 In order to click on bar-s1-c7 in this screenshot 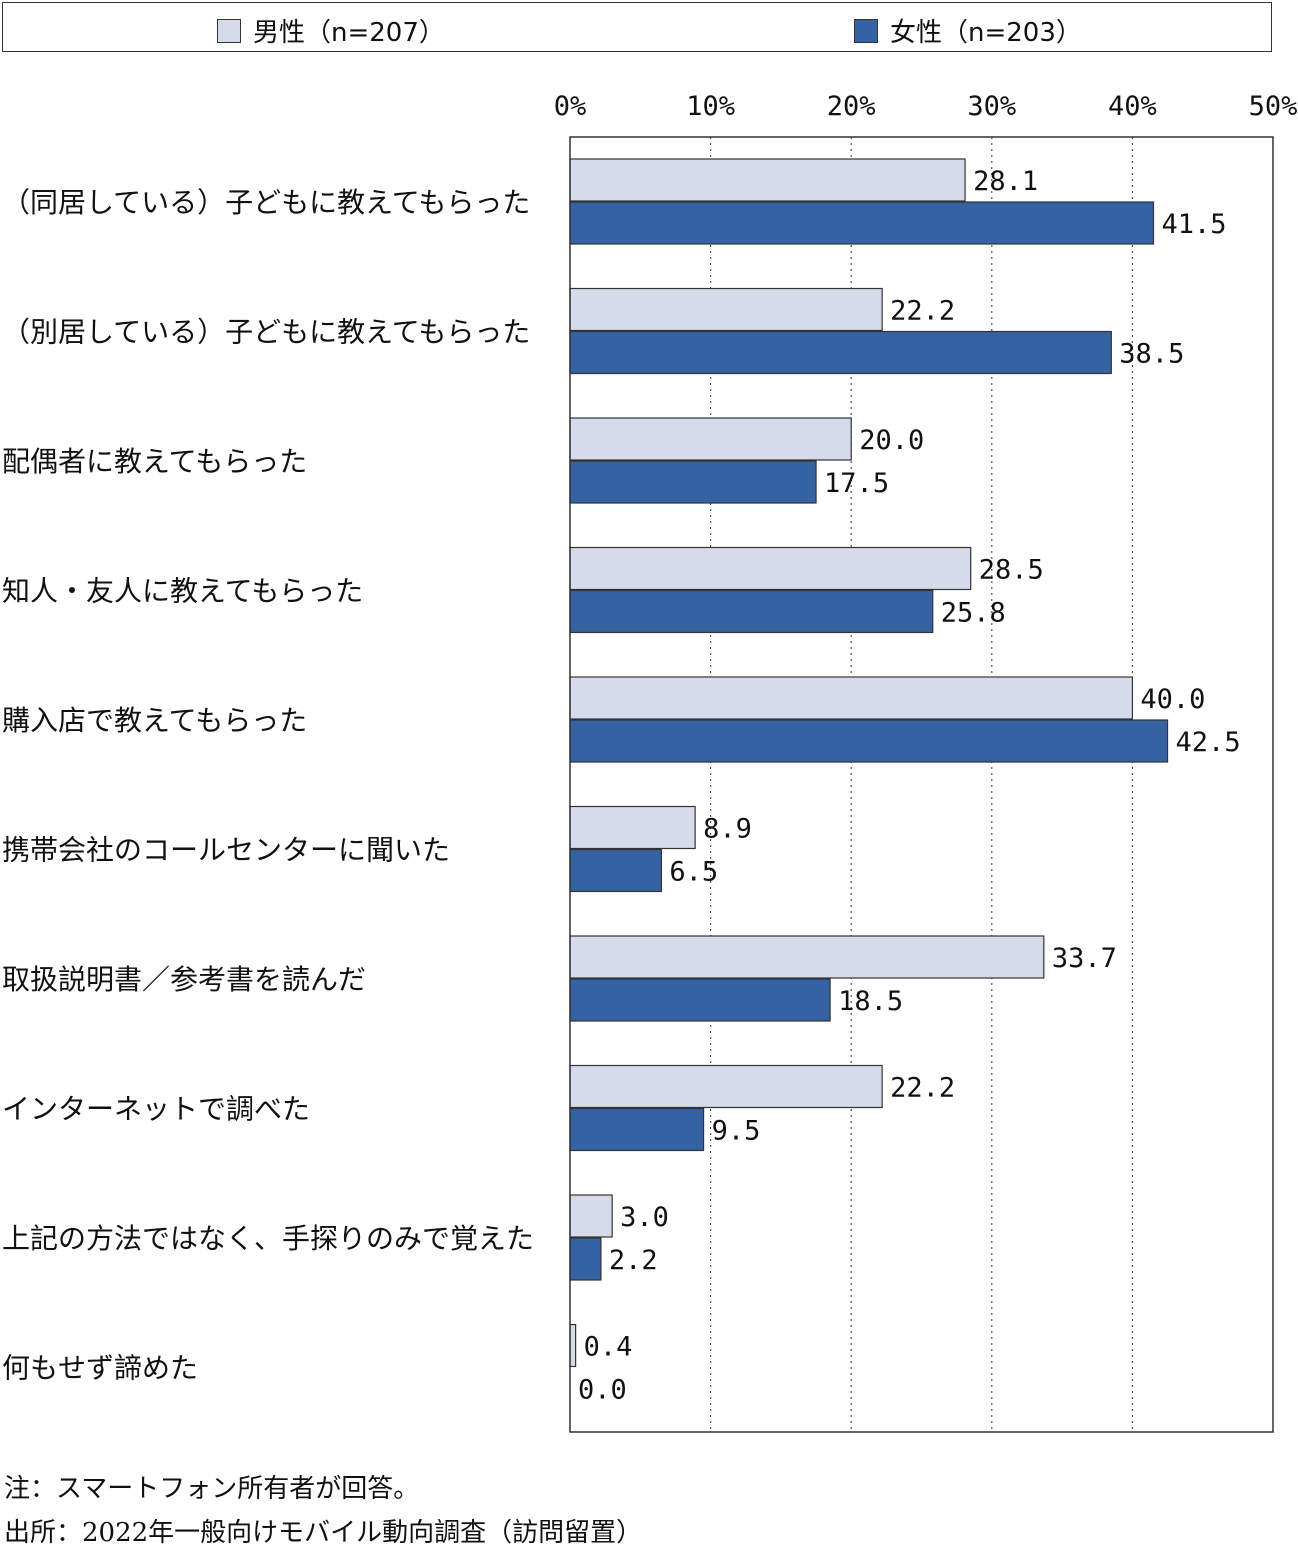, I will do `click(637, 1129)`.